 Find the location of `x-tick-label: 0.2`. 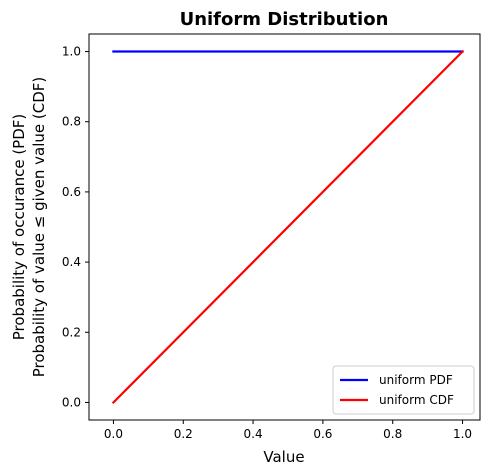

x-tick-label: 0.2 is located at coordinates (183, 434).